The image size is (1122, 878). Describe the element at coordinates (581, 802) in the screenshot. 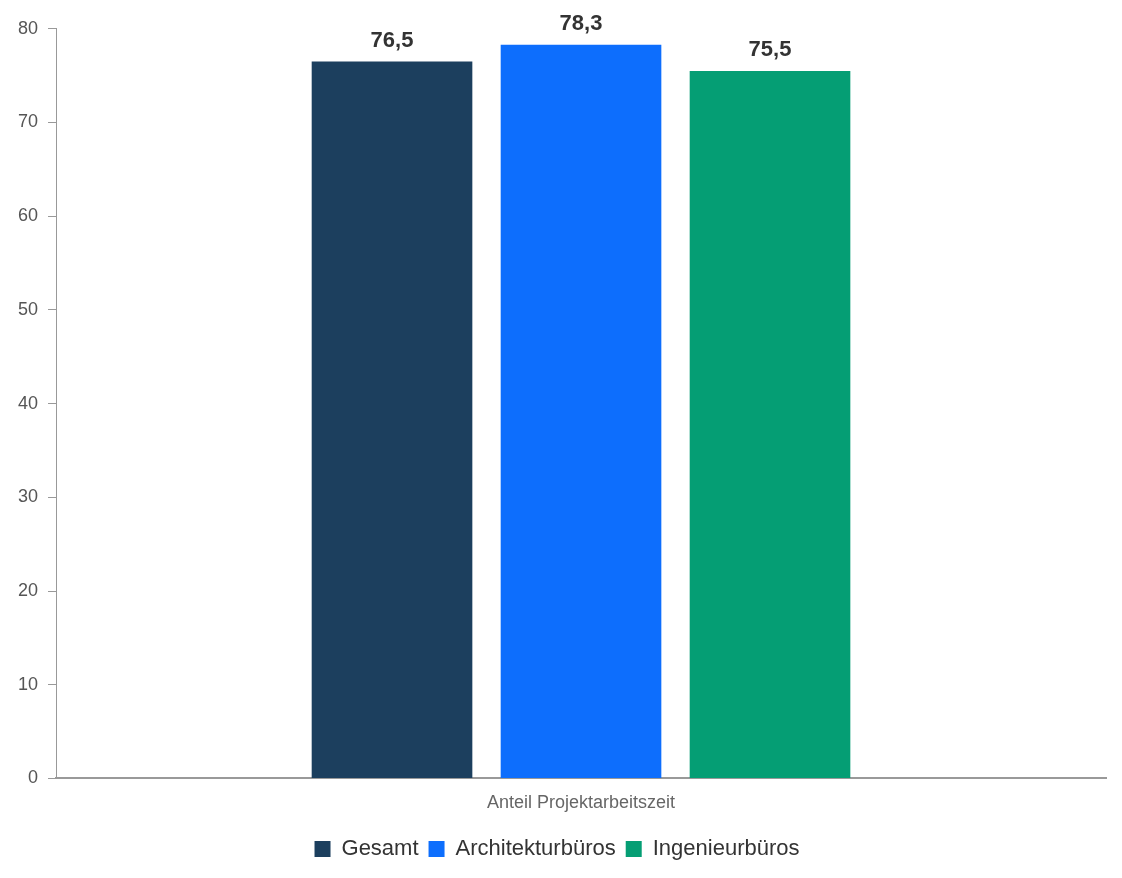

I see `x-tick-label: Anteil Projektarbeitszeit` at that location.